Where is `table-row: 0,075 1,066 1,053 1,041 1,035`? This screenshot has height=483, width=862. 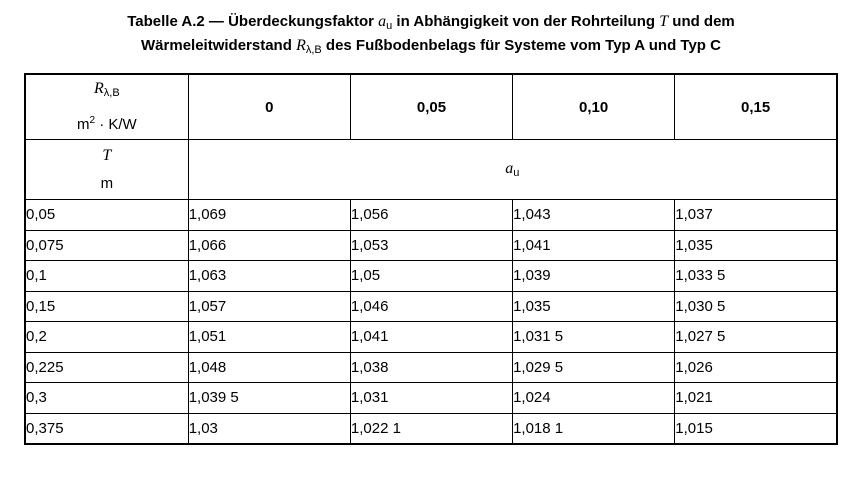
table-row: 0,075 1,066 1,053 1,041 1,035 is located at coordinates (431, 245).